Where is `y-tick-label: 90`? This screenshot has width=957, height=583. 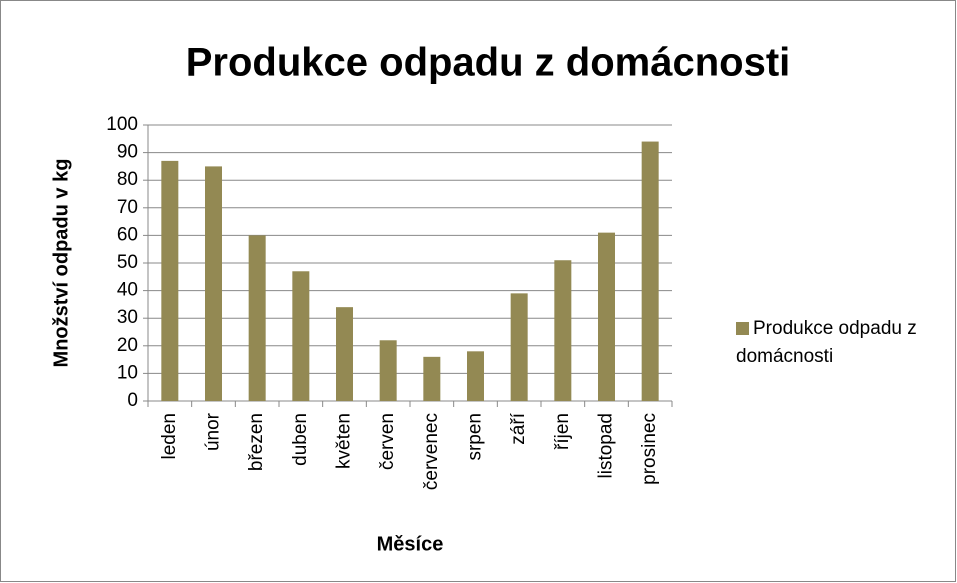
y-tick-label: 90 is located at coordinates (127, 152).